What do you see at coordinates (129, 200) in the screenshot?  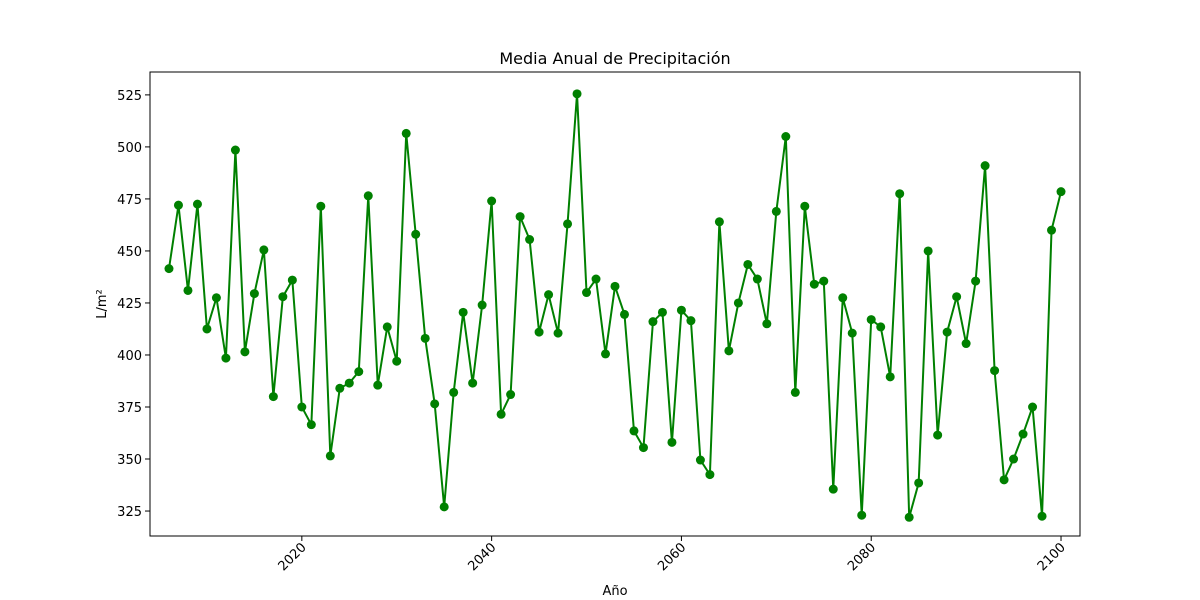 I see `y-tick-label: 475` at bounding box center [129, 200].